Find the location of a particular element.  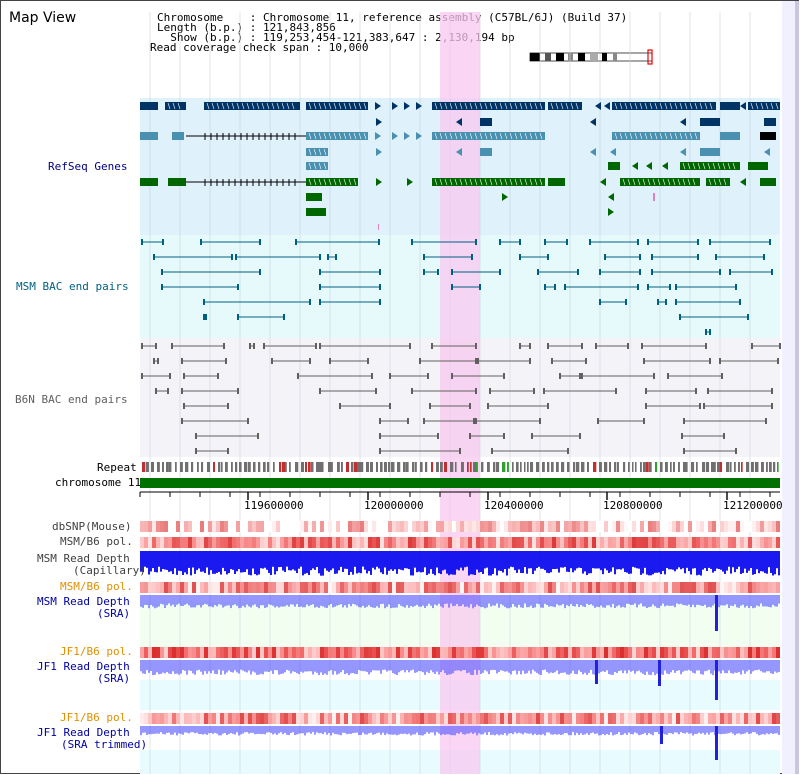

repeat-track is located at coordinates (460, 467).